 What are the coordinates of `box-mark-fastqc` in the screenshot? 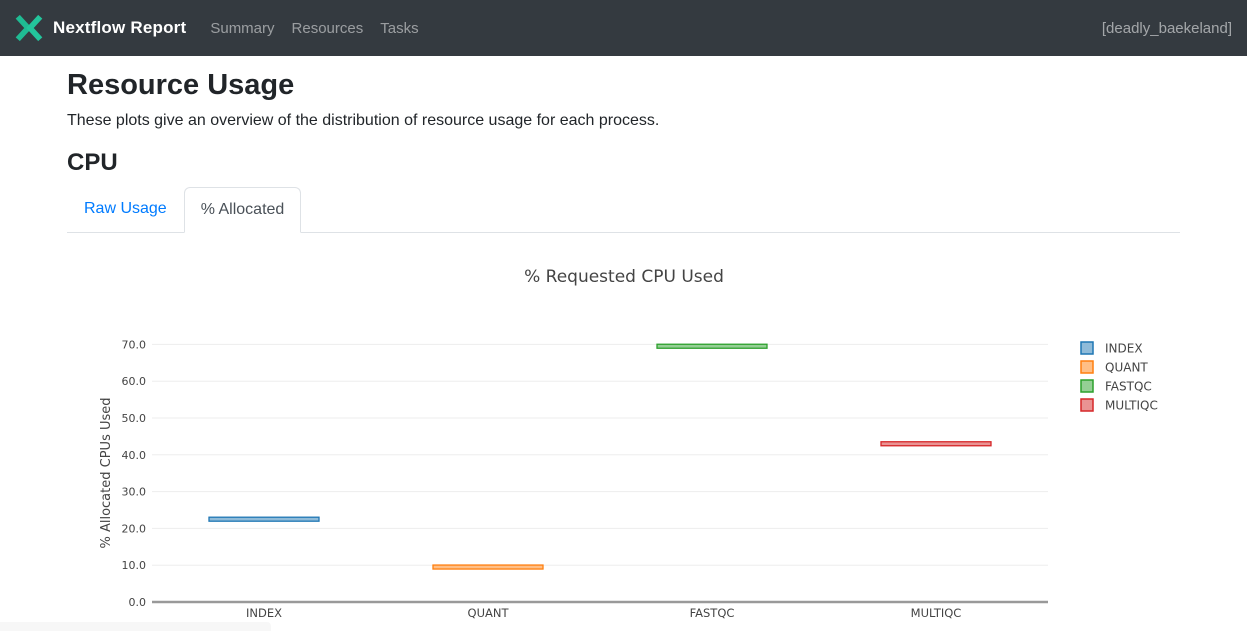 It's located at (712, 347).